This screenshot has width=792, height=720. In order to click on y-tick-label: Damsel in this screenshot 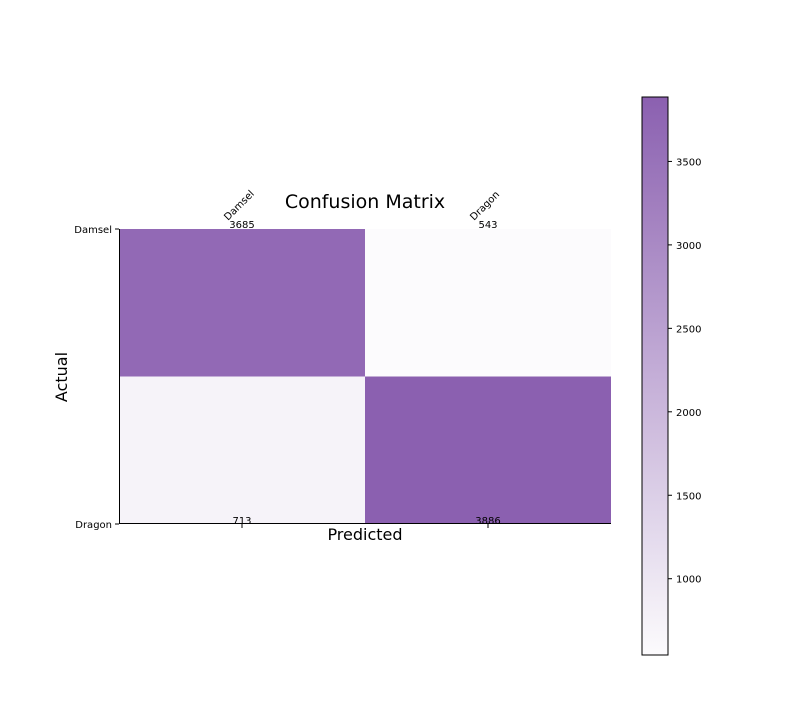, I will do `click(93, 230)`.